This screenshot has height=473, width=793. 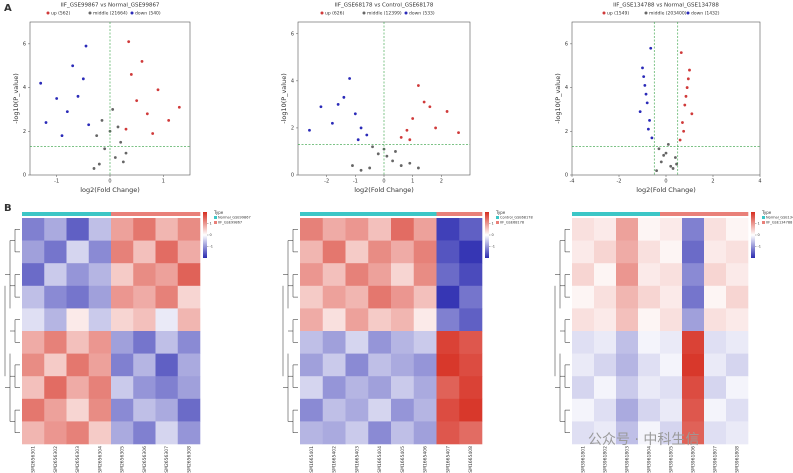 What do you see at coordinates (566, 44) in the screenshot?
I see `y-tick-label: 6` at bounding box center [566, 44].